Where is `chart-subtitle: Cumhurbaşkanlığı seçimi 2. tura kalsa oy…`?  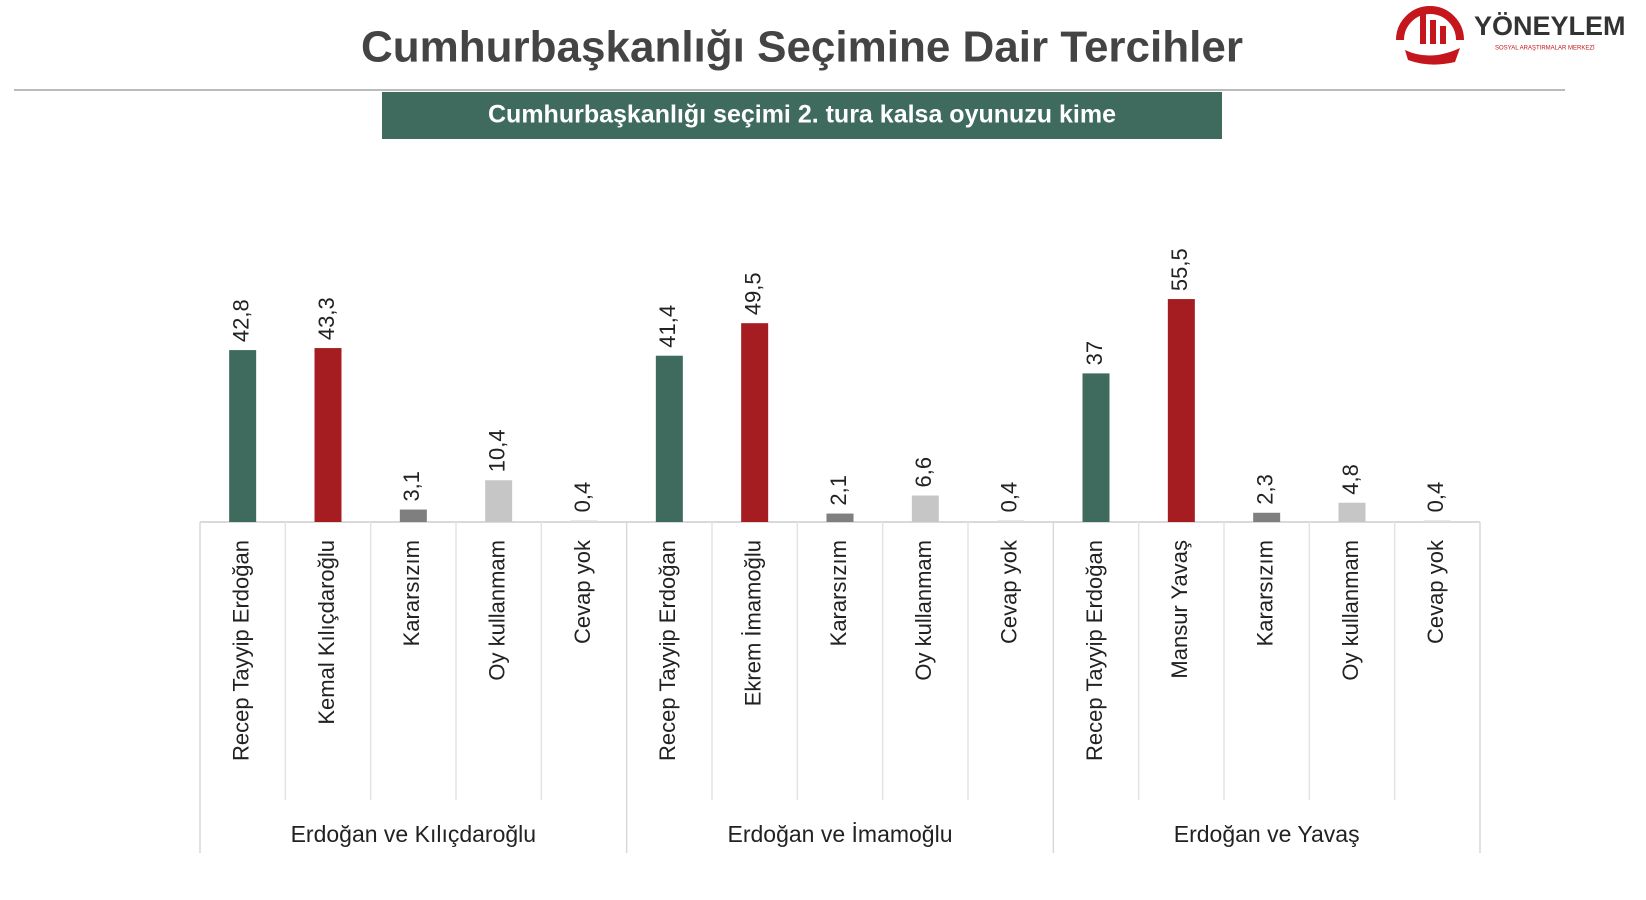 chart-subtitle: Cumhurbaşkanlığı seçimi 2. tura kalsa oy… is located at coordinates (802, 115).